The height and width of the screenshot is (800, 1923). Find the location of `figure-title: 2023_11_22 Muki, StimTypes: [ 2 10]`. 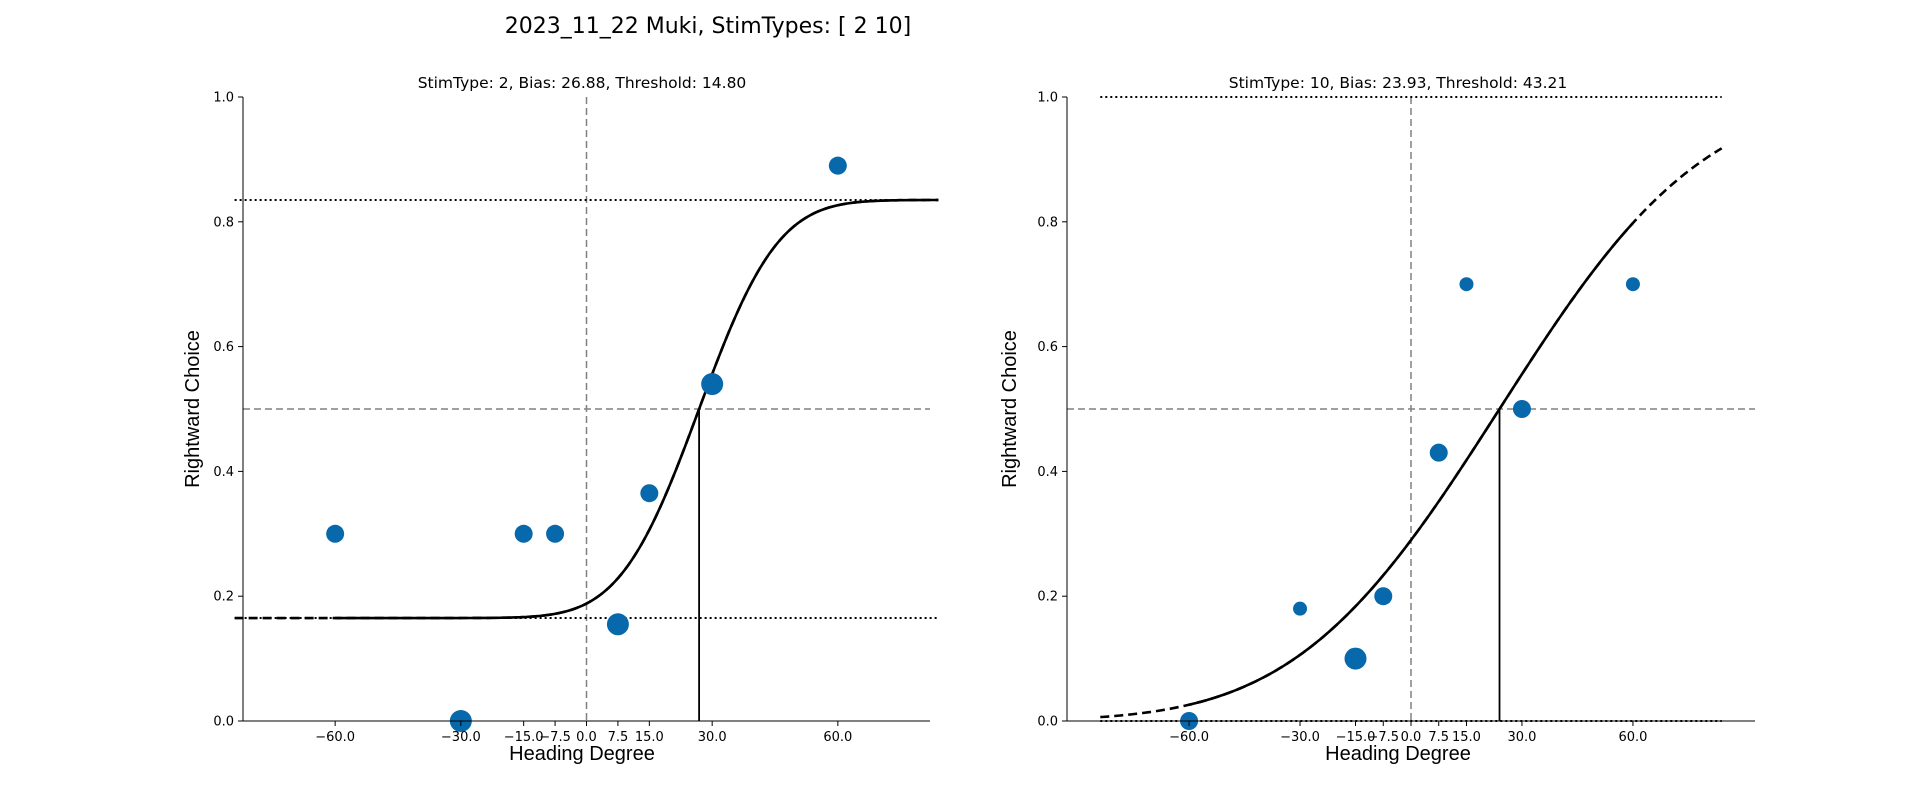

figure-title: 2023_11_22 Muki, StimTypes: [ 2 10] is located at coordinates (708, 26).